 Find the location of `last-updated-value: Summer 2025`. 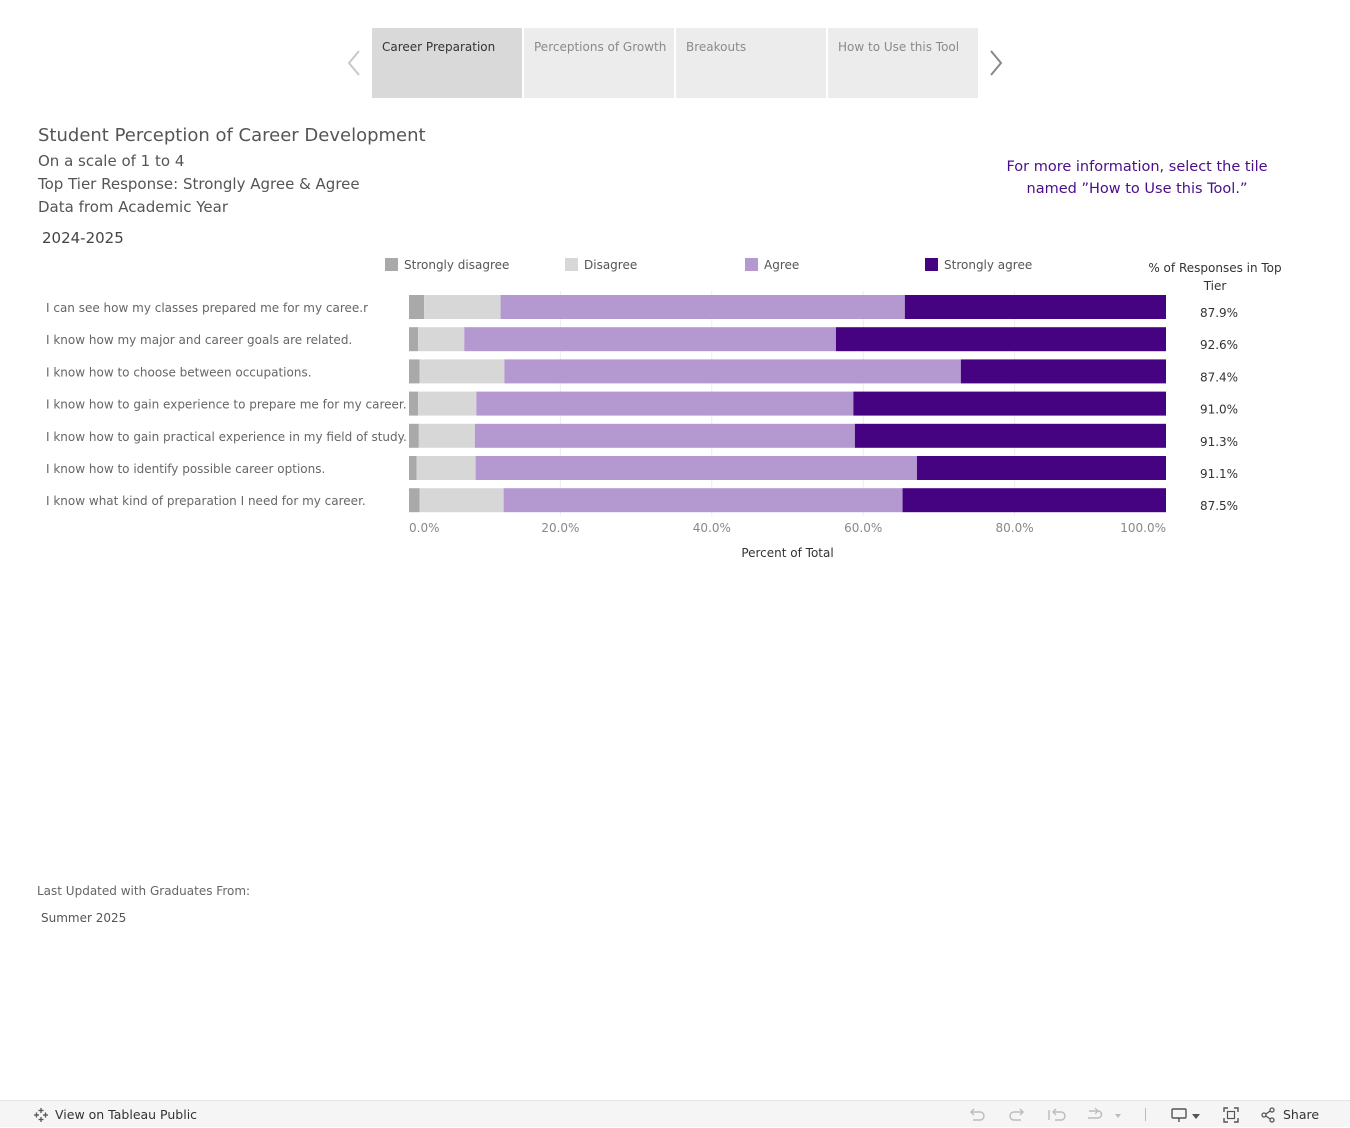

last-updated-value: Summer 2025 is located at coordinates (84, 918).